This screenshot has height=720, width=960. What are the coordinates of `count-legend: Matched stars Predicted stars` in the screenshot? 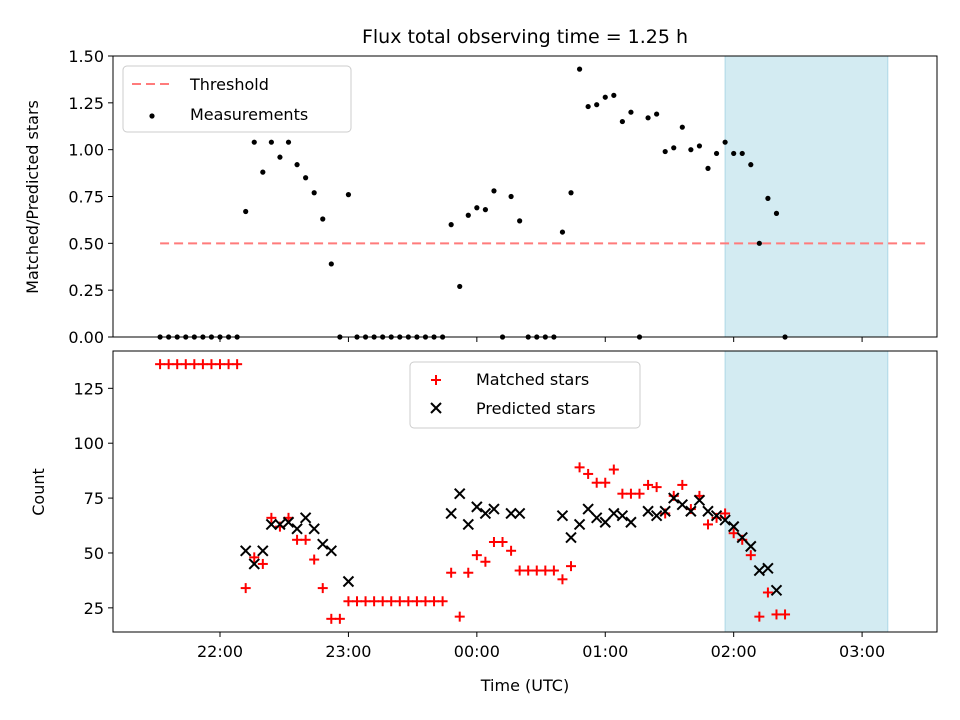 It's located at (525, 395).